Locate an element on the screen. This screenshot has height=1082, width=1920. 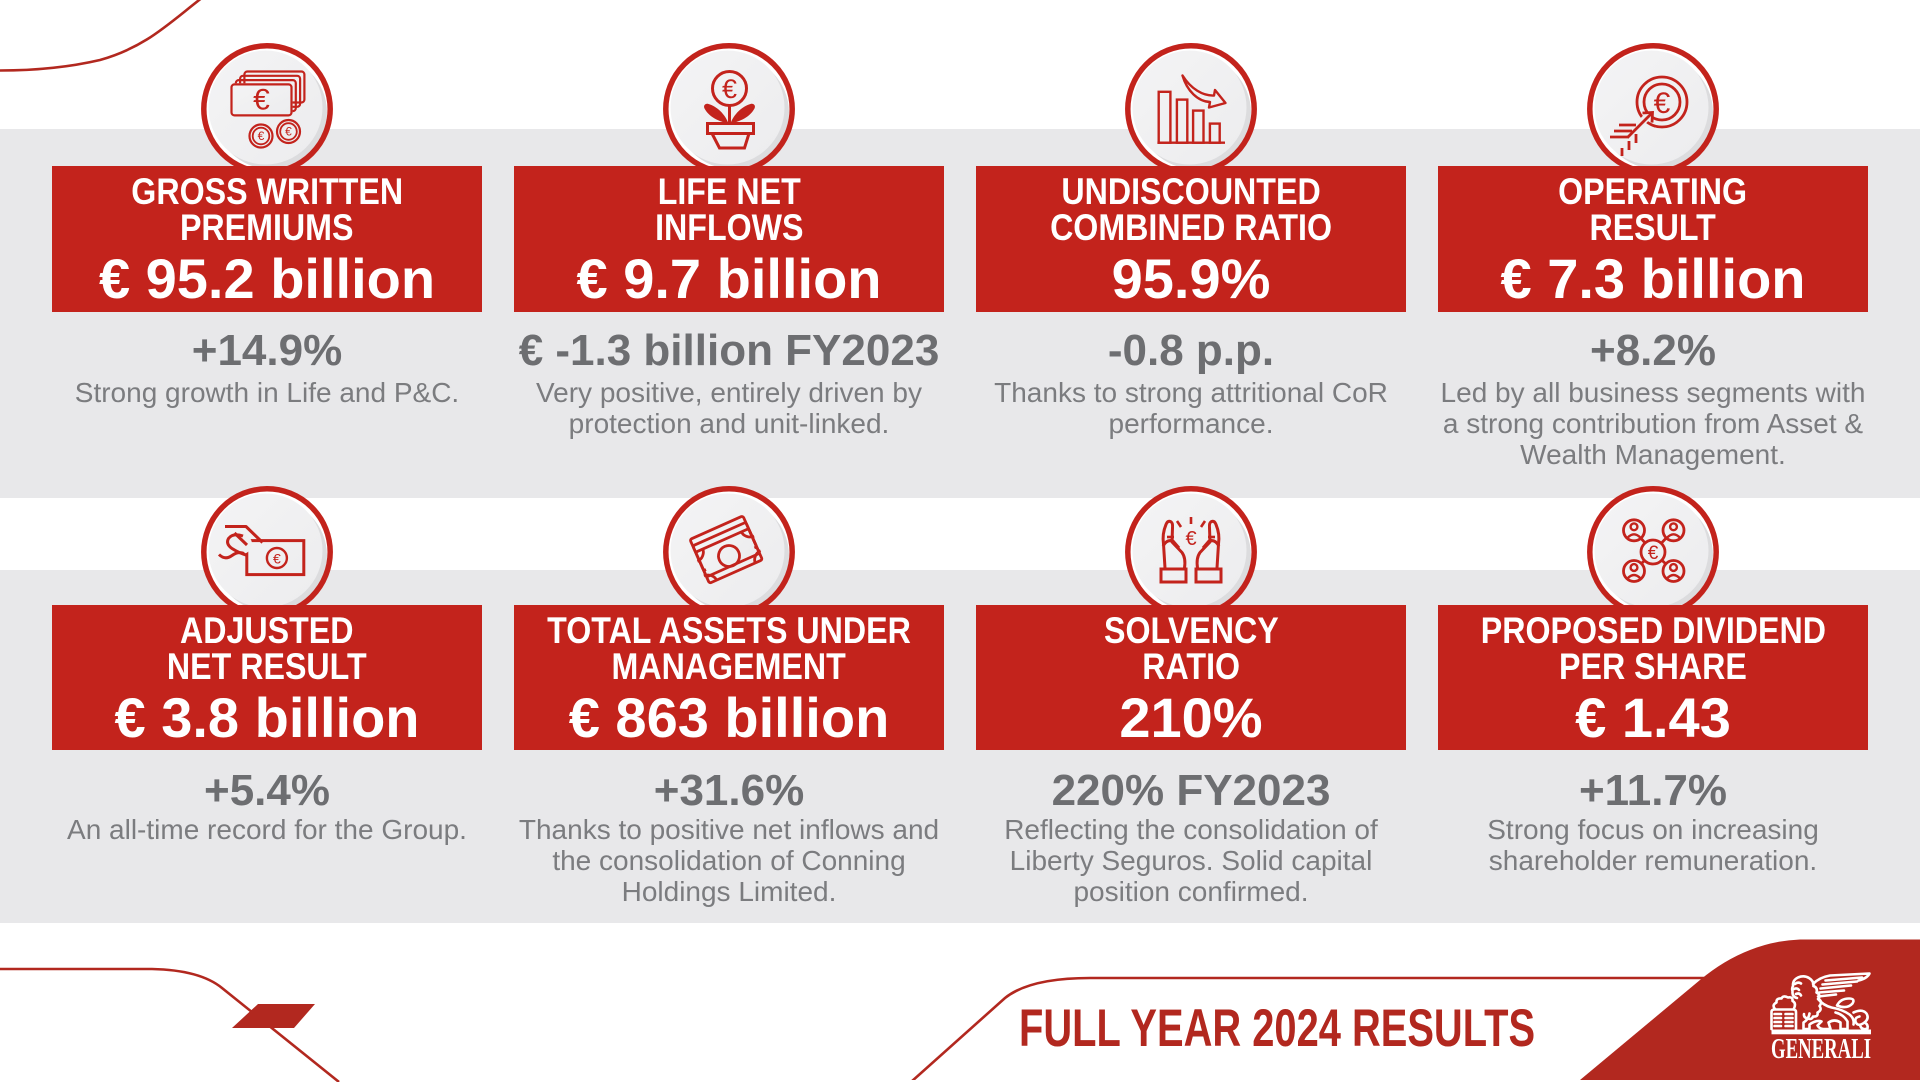
svg-text: GENERALI is located at coordinates (1821, 1049).